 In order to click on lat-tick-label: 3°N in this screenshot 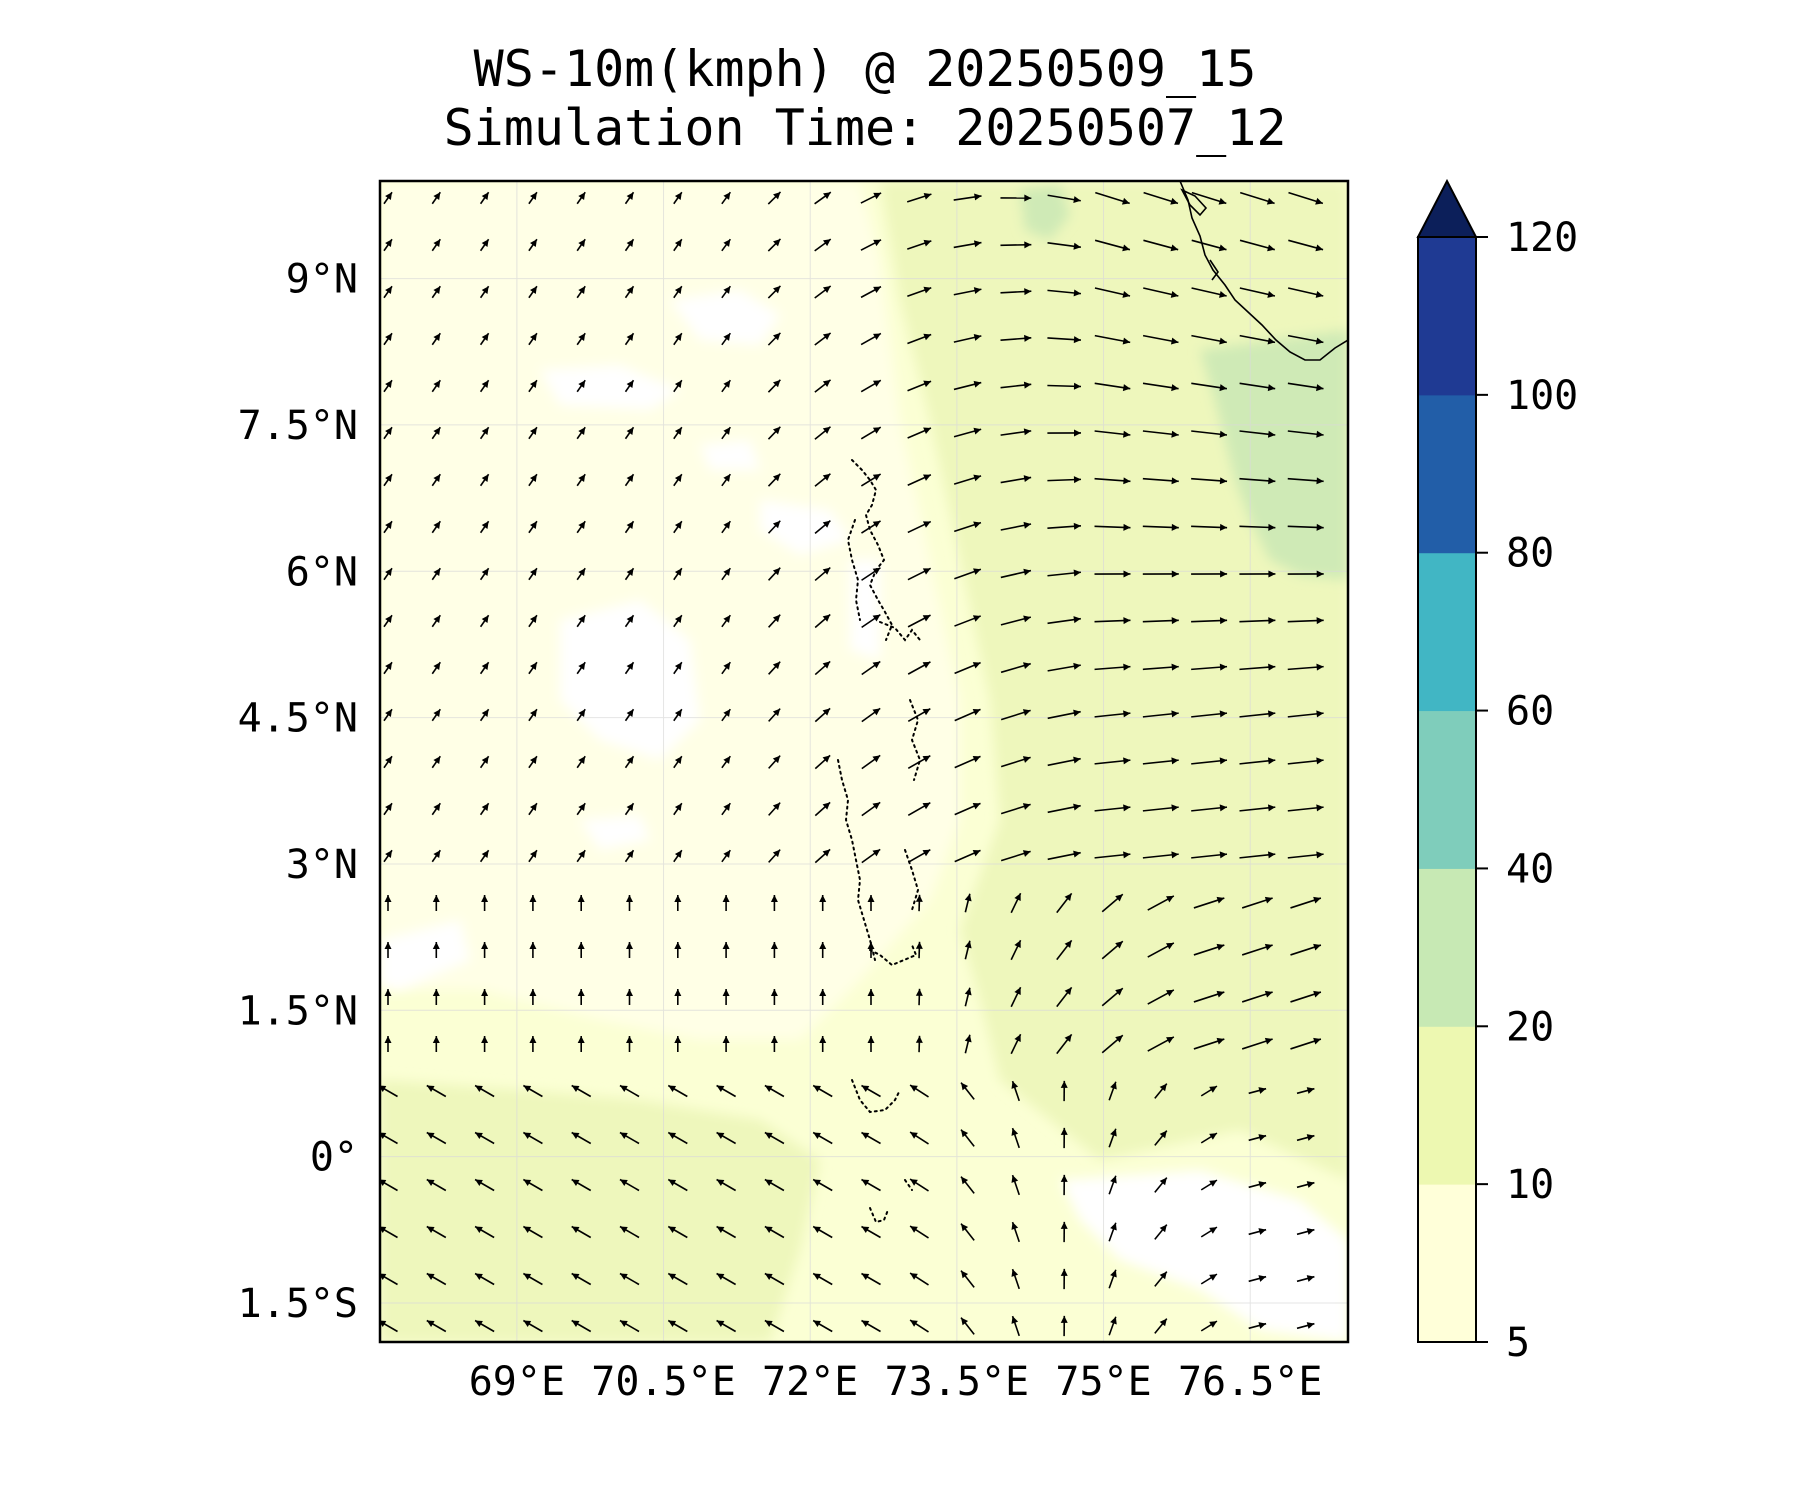, I will do `click(322, 865)`.